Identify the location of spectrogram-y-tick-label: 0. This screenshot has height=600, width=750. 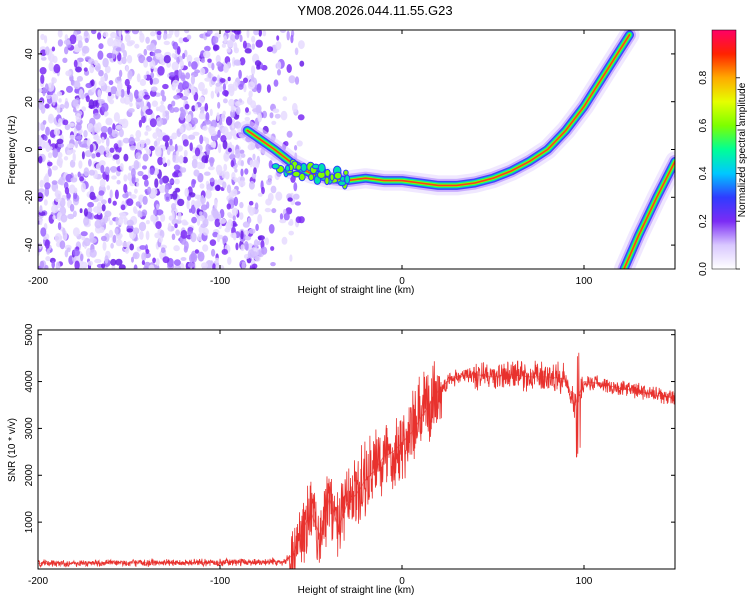
(29, 149).